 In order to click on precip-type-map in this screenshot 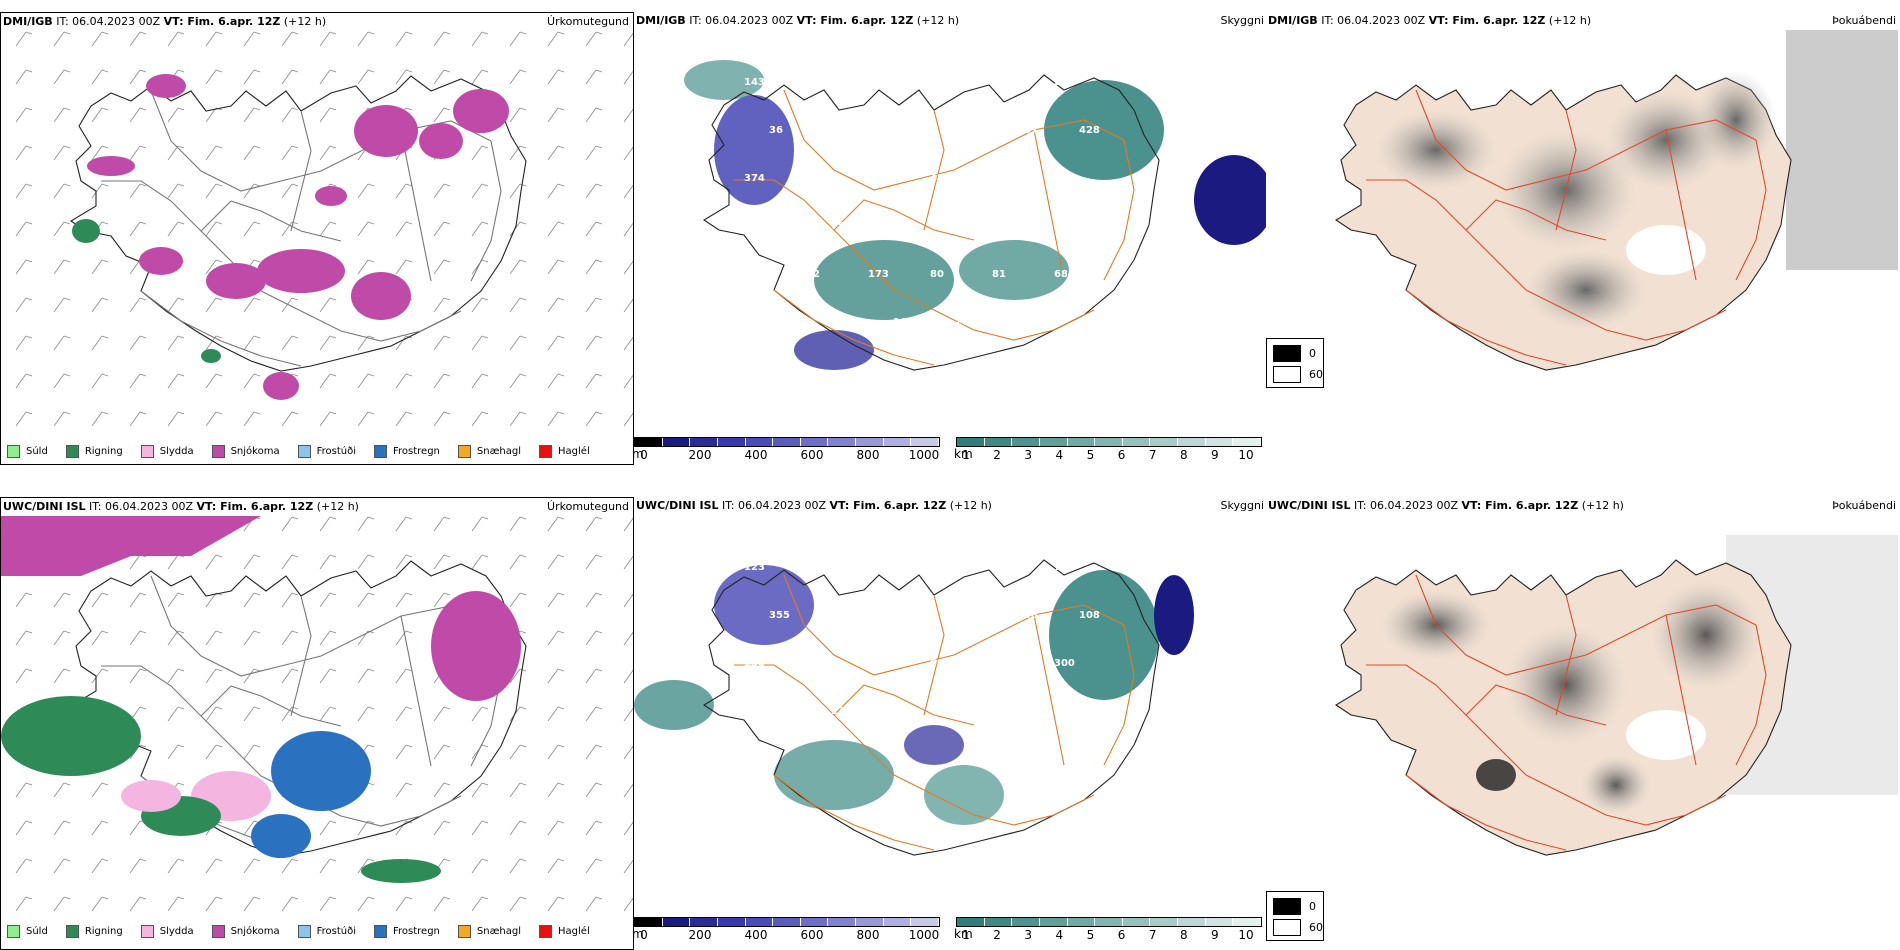, I will do `click(324, 229)`.